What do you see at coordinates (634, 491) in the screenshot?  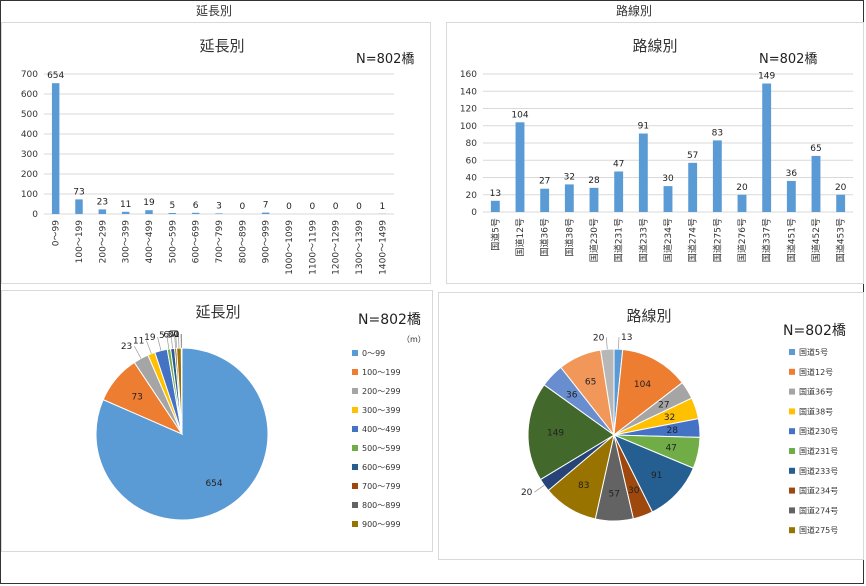 I see `slice-label: 30` at bounding box center [634, 491].